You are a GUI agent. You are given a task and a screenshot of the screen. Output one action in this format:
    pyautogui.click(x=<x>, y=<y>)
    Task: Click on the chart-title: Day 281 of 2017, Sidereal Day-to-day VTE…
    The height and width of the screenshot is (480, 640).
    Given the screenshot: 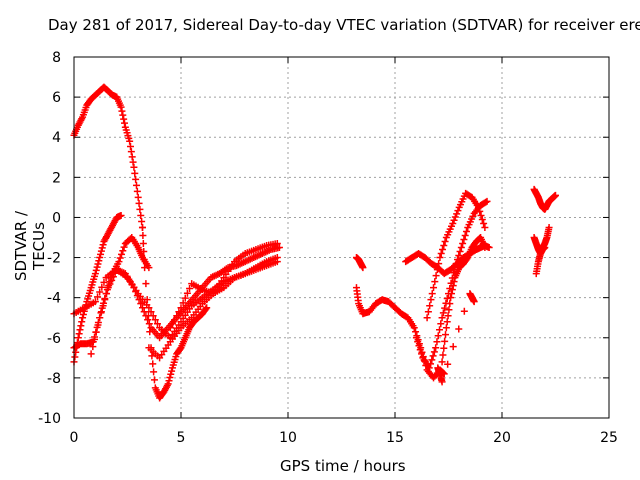 What is the action you would take?
    pyautogui.click(x=344, y=25)
    